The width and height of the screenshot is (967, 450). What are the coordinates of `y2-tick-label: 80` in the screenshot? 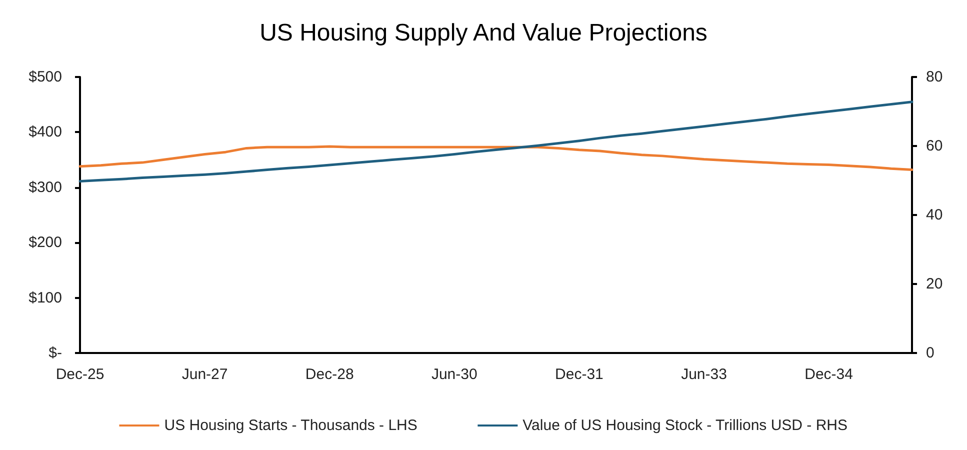 It's located at (934, 77).